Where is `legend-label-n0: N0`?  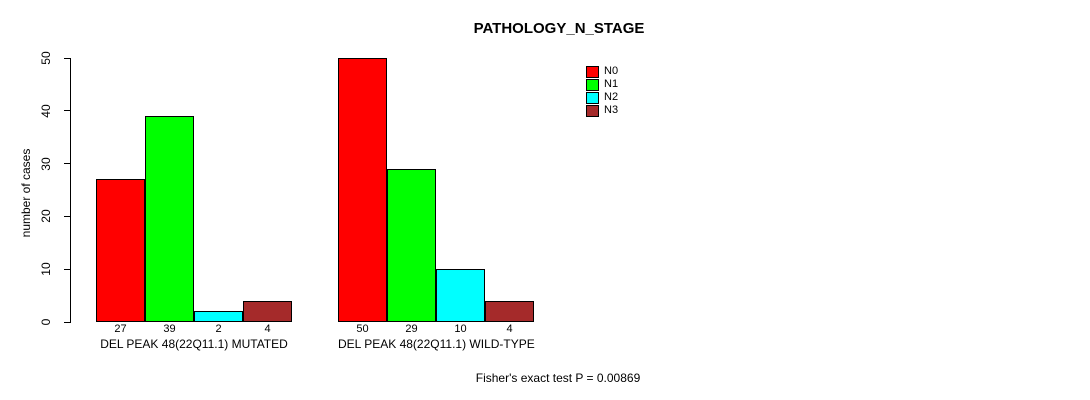 legend-label-n0: N0 is located at coordinates (611, 71).